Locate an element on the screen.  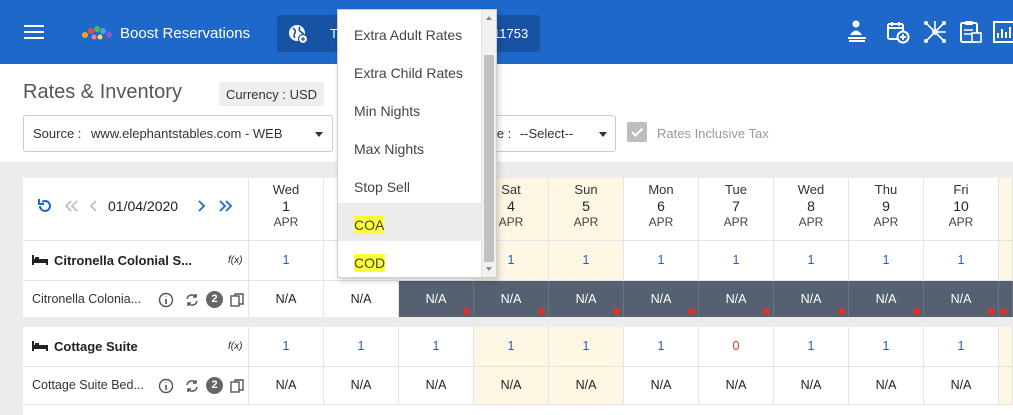
chevron-left-icon is located at coordinates (93, 206).